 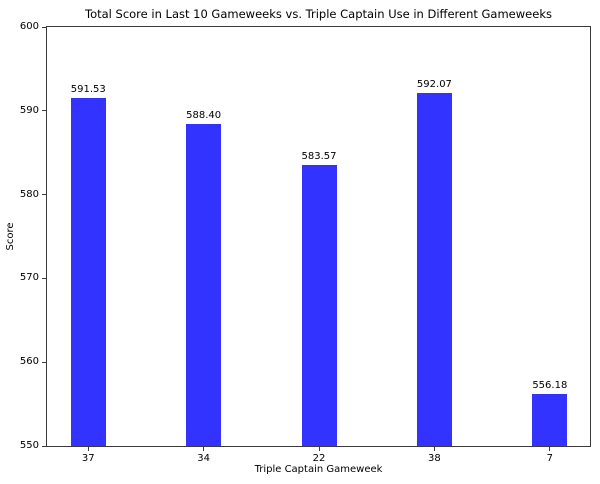 What do you see at coordinates (319, 156) in the screenshot?
I see `bar-value-label: 583.57` at bounding box center [319, 156].